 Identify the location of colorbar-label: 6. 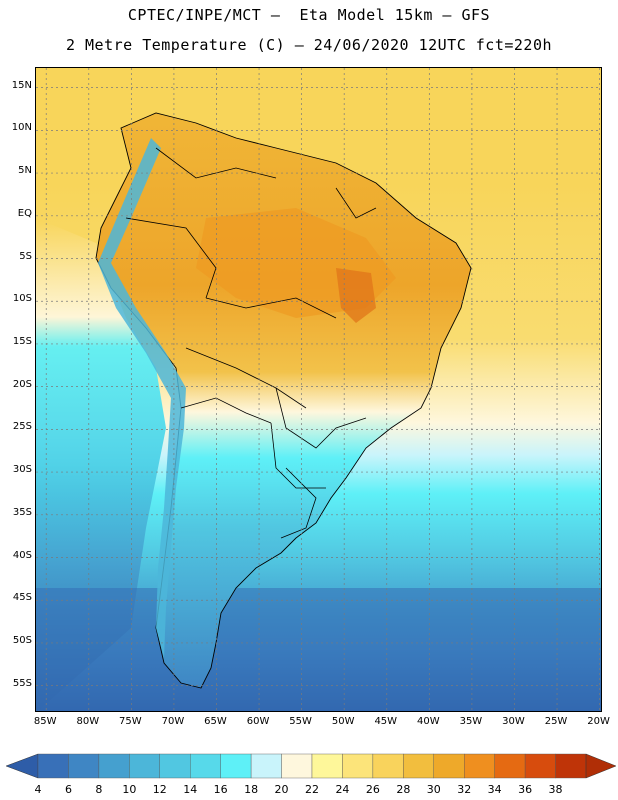
(68, 789).